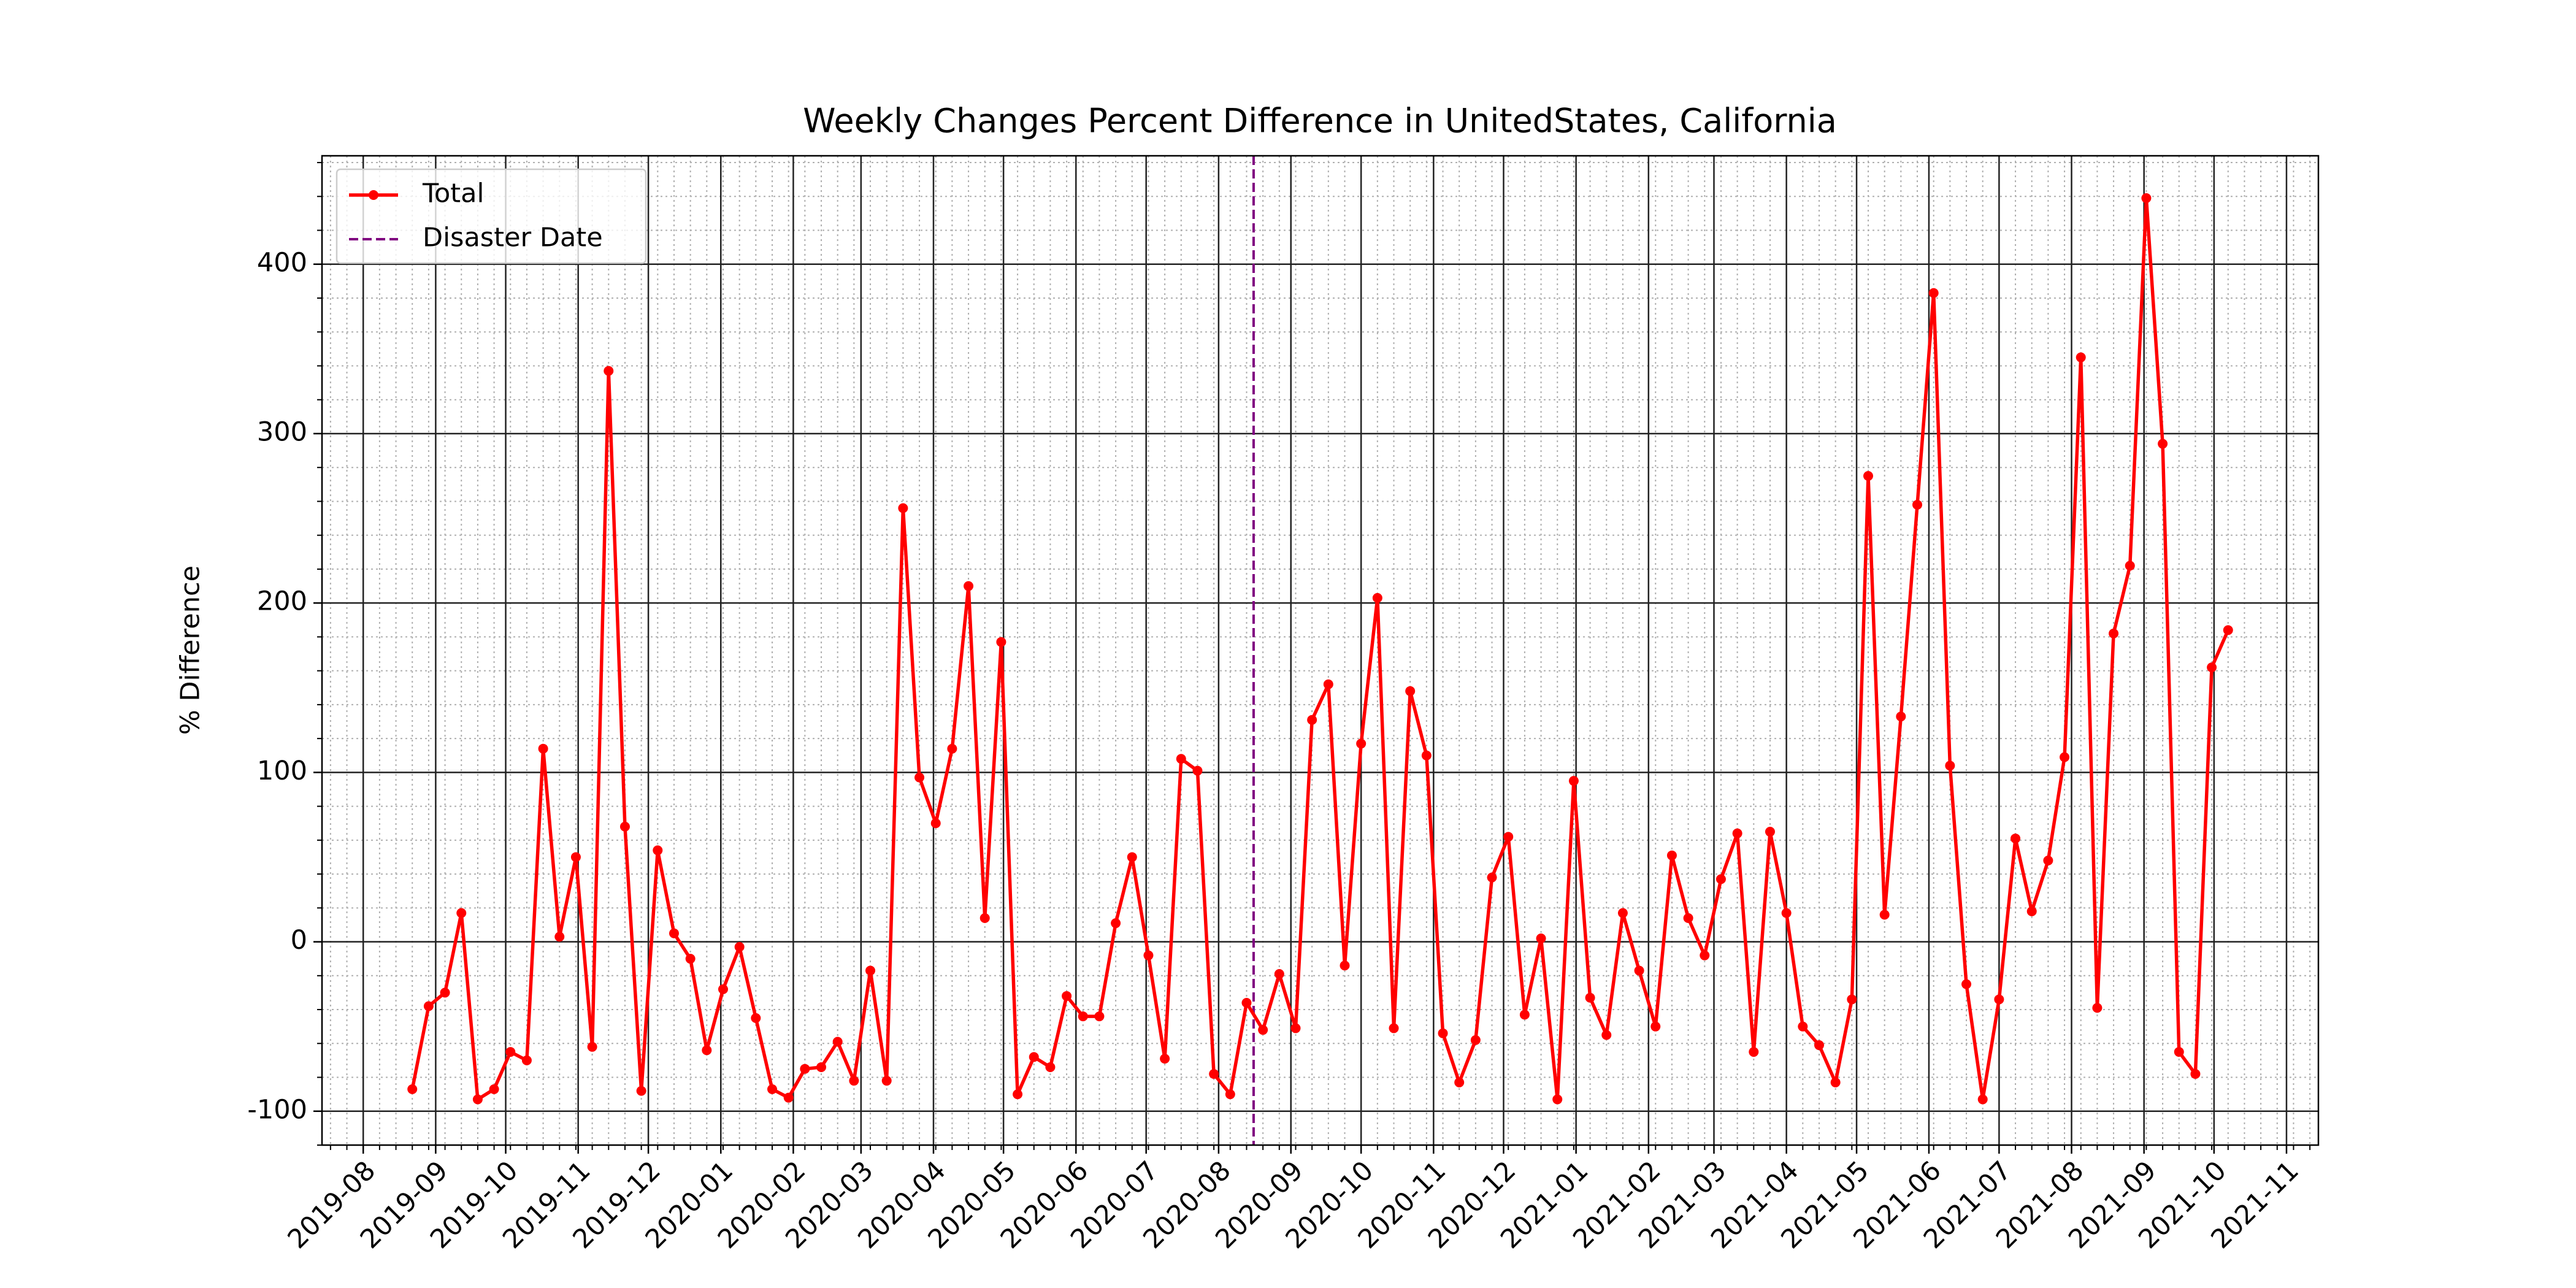  What do you see at coordinates (491, 216) in the screenshot?
I see `legend-box` at bounding box center [491, 216].